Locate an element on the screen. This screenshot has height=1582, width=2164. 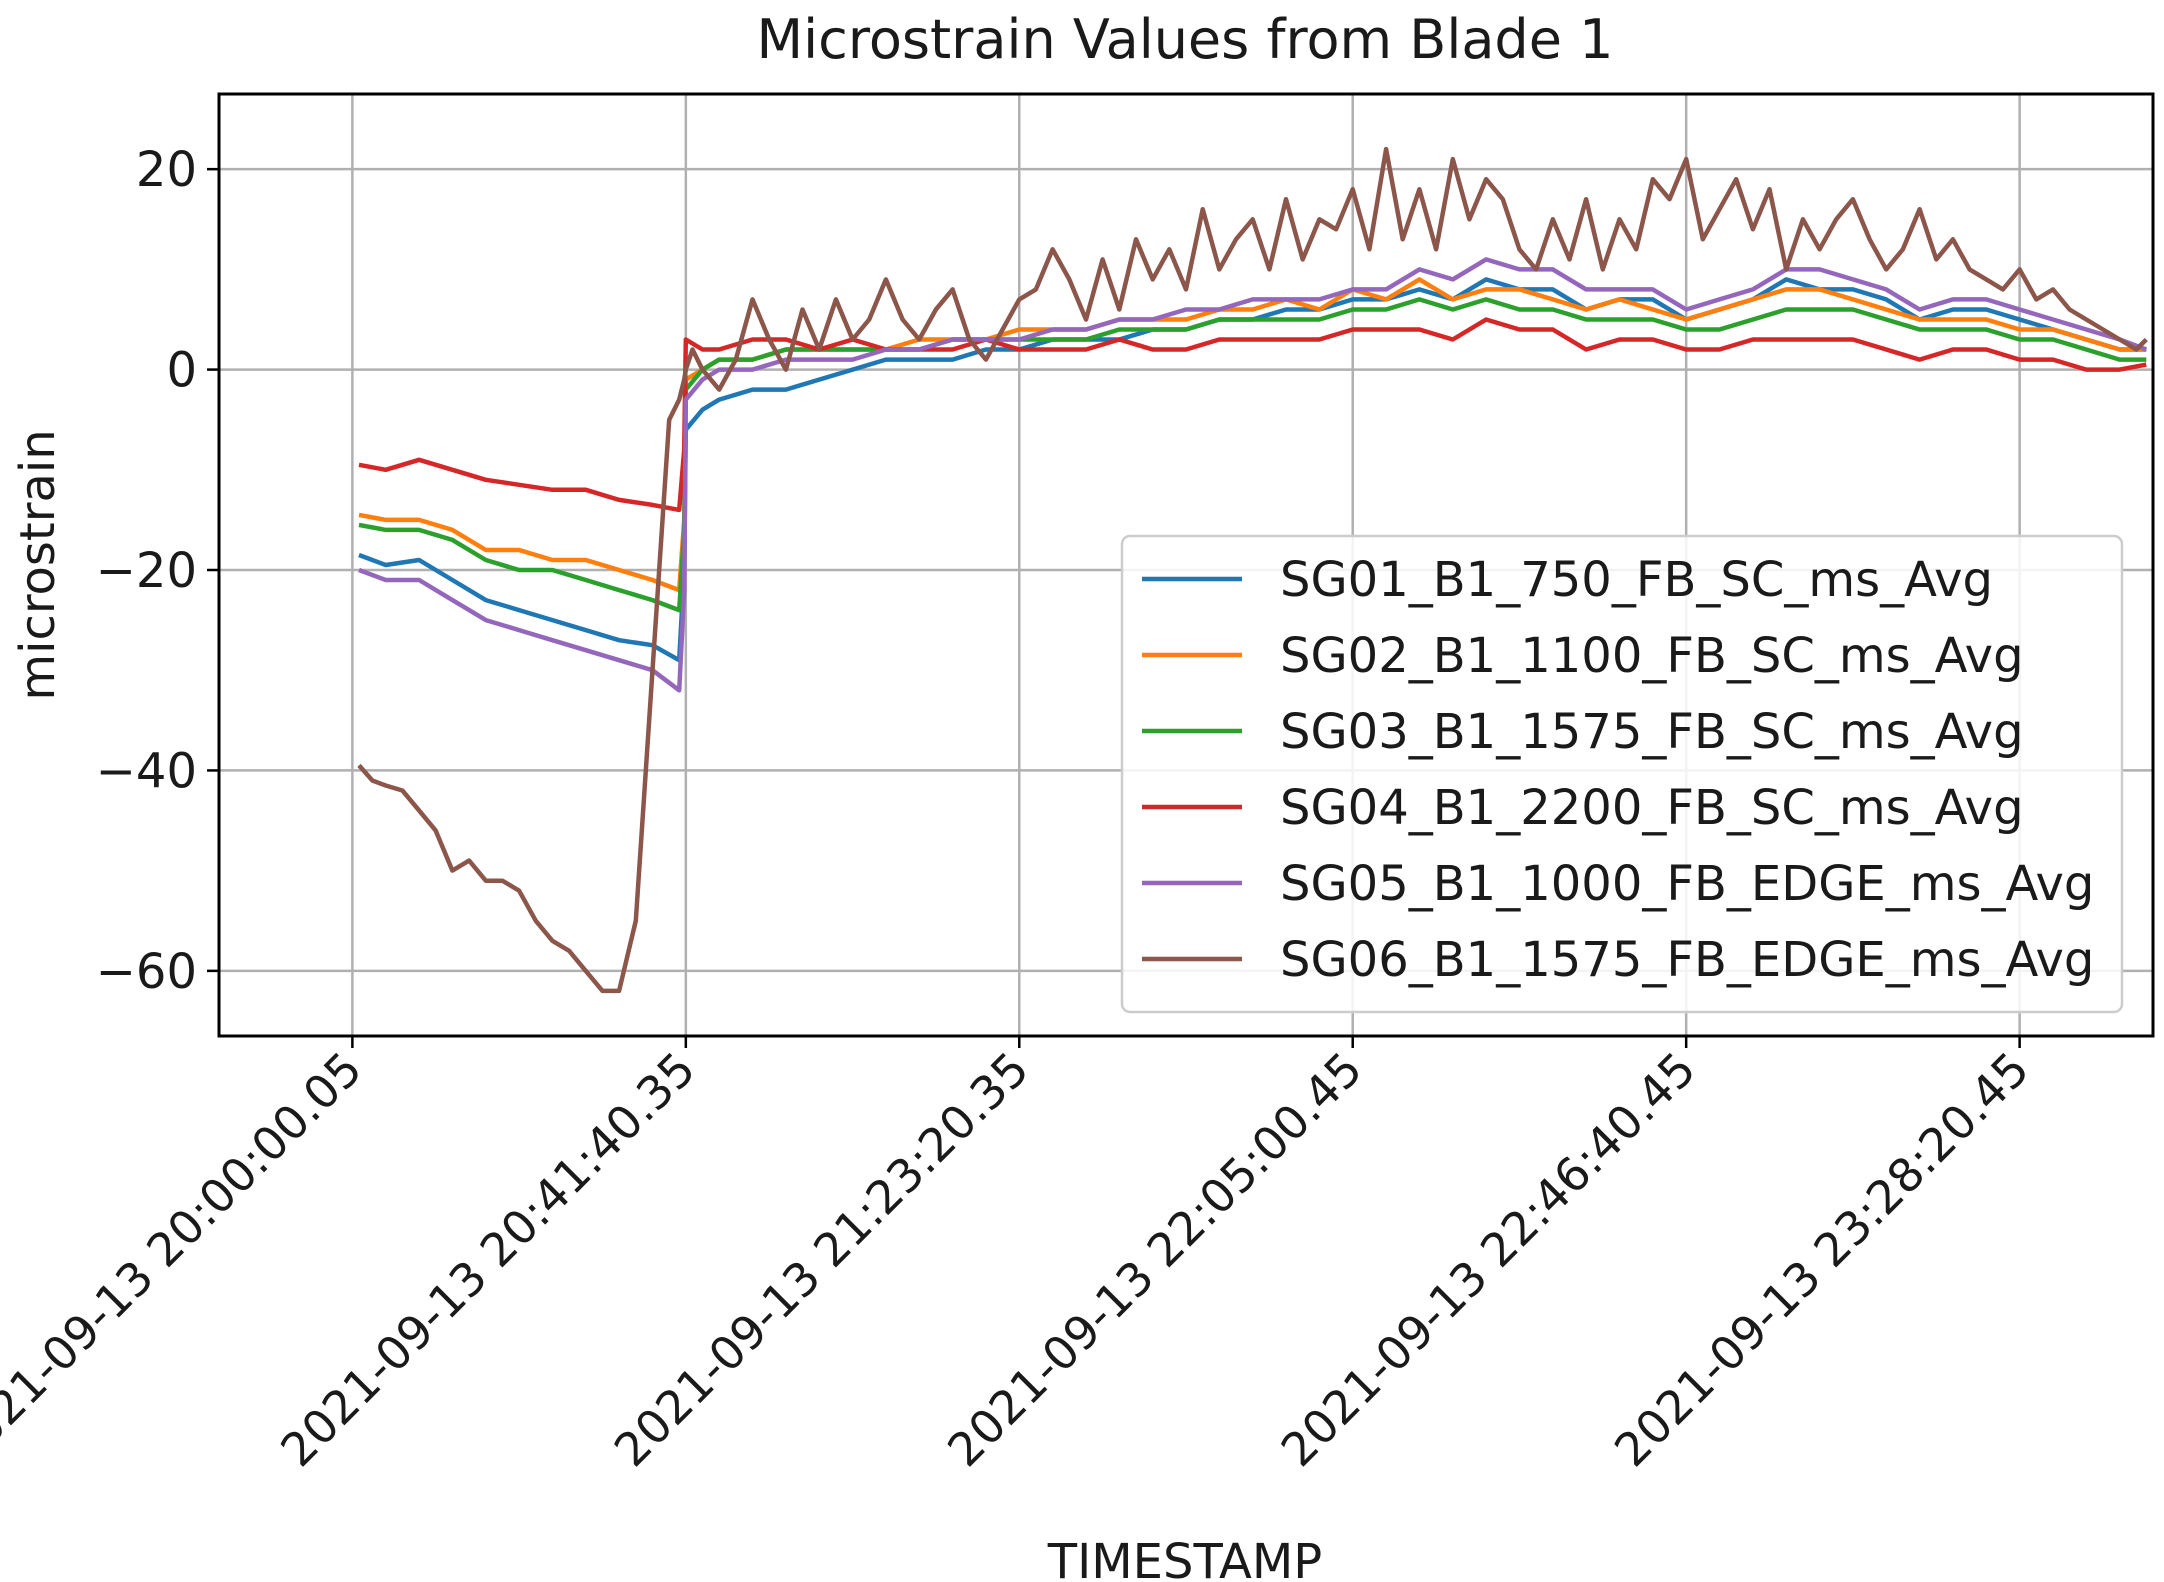
y-axis-label: microstrain is located at coordinates (38, 564).